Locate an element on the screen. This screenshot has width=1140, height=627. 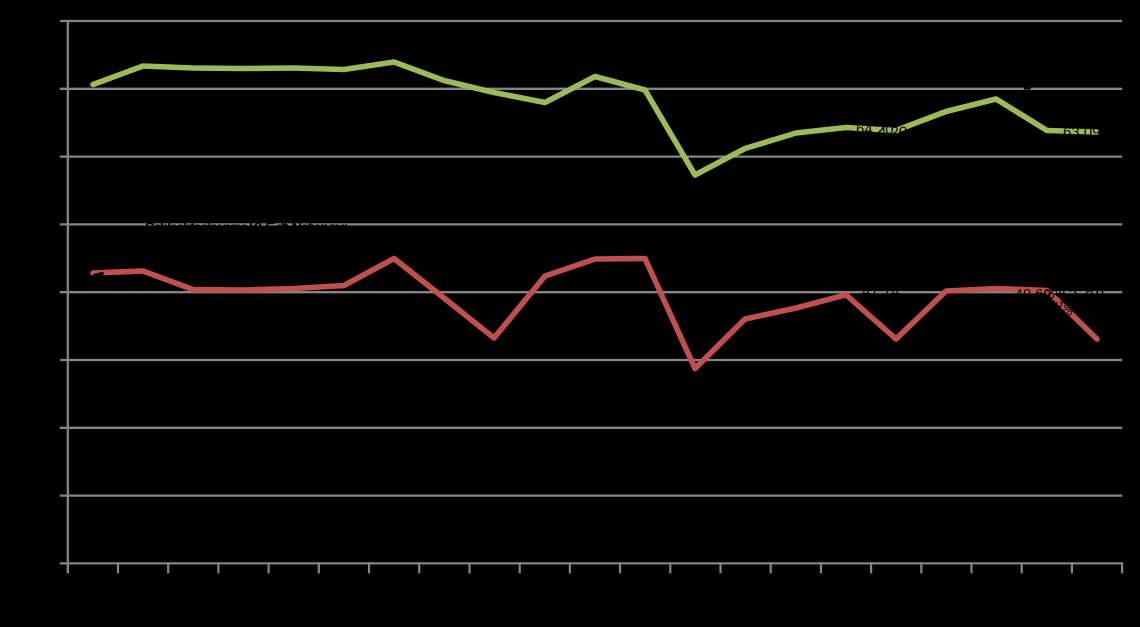
svg-text: 45,86 is located at coordinates (1081, 292).